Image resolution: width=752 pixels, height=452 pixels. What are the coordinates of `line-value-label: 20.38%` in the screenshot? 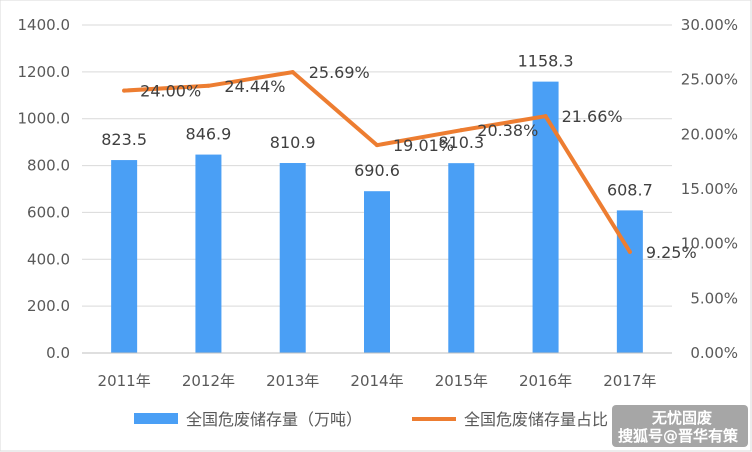 It's located at (507, 130).